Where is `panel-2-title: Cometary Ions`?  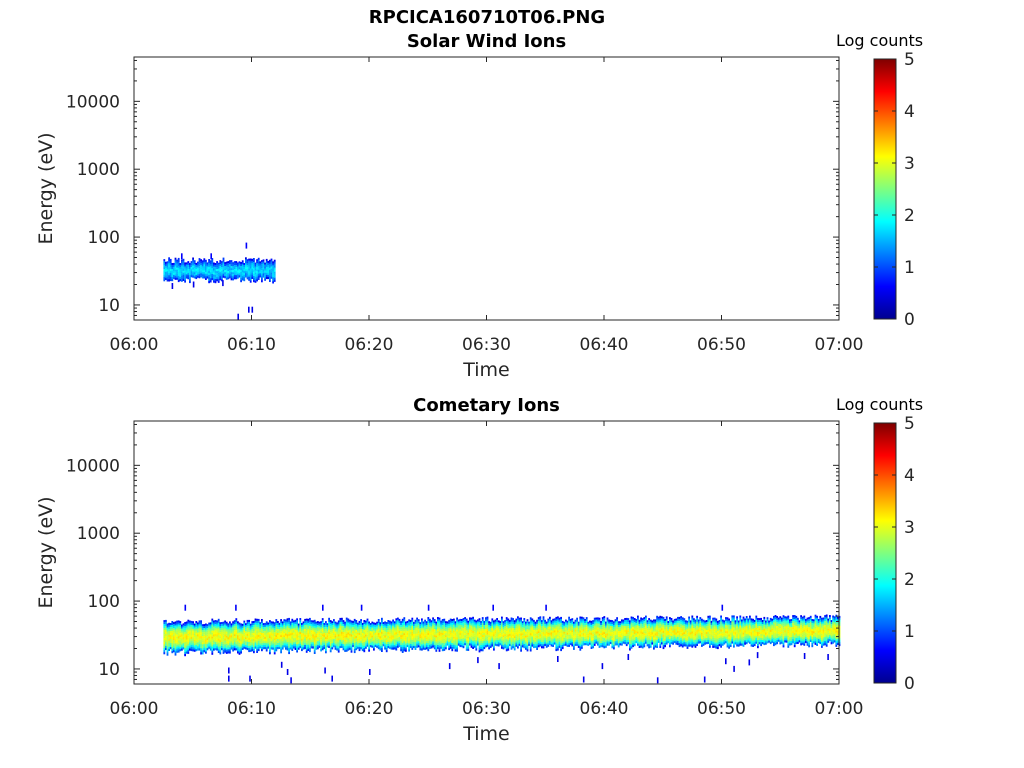 panel-2-title: Cometary Ions is located at coordinates (486, 405).